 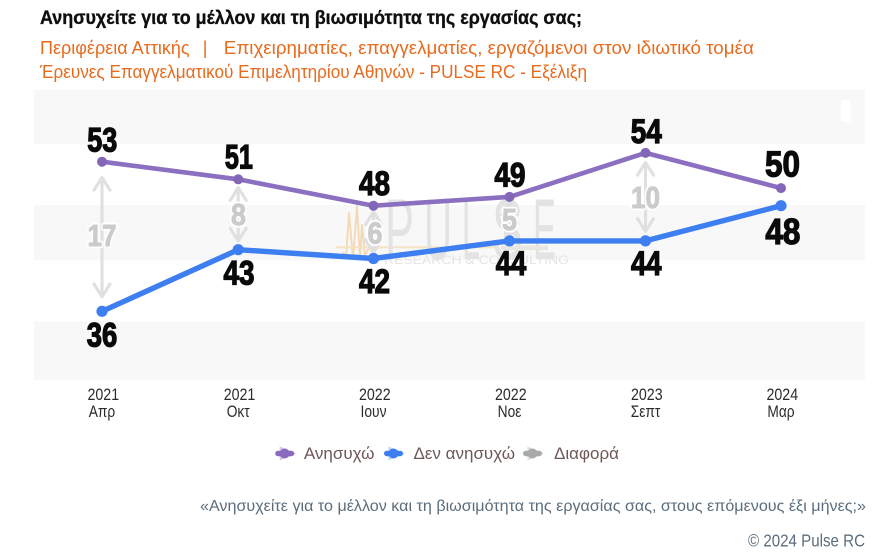 I want to click on svg-text: Απρ, so click(x=102, y=411).